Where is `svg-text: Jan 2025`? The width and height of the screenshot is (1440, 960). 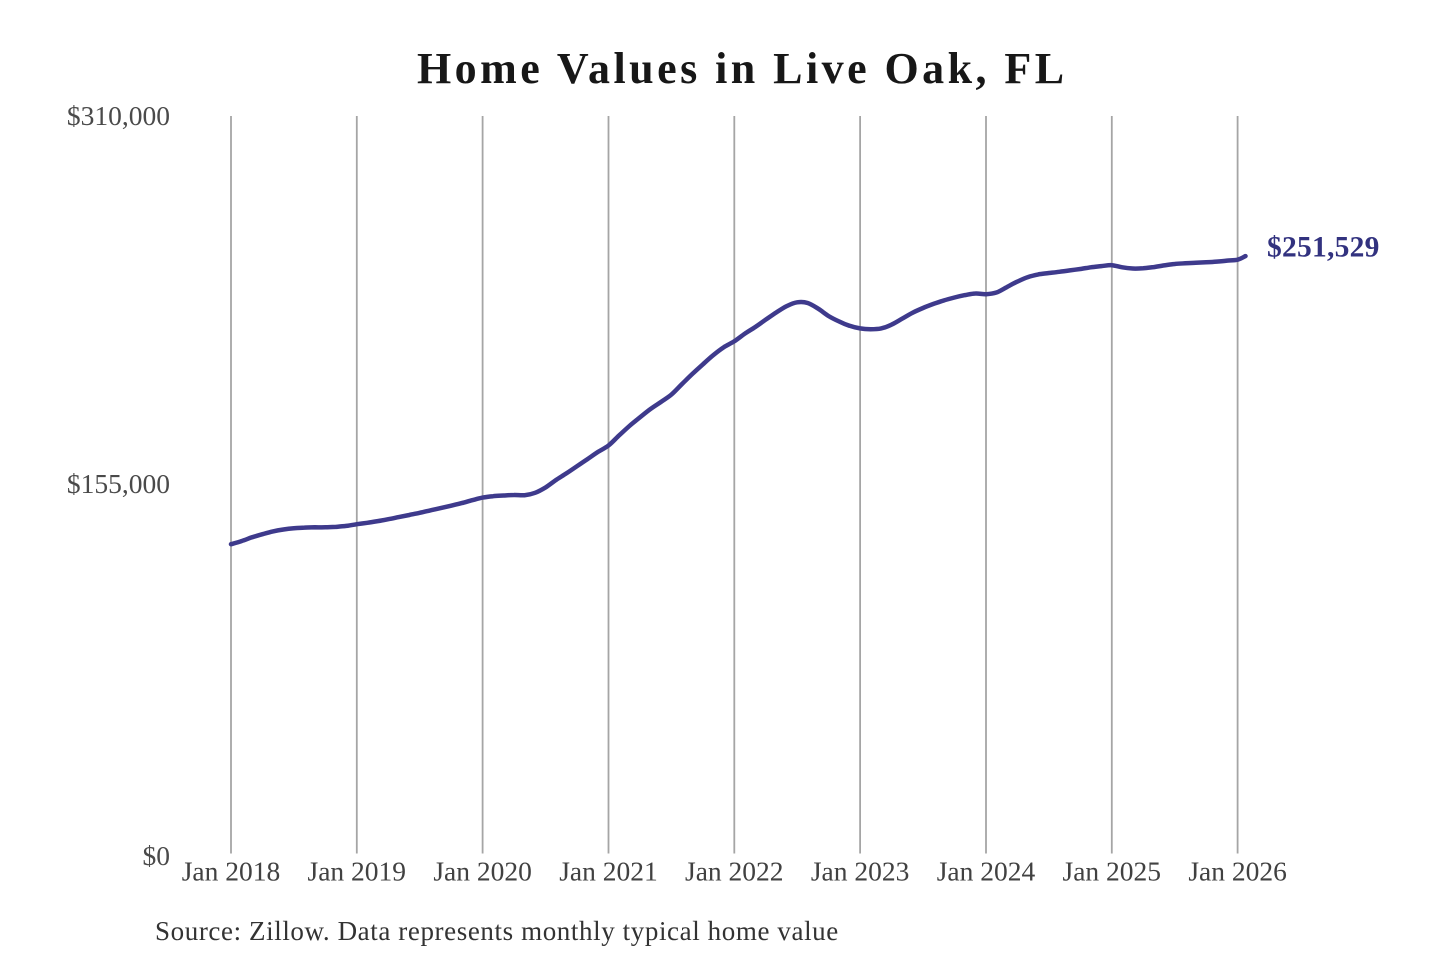
svg-text: Jan 2025 is located at coordinates (1112, 871).